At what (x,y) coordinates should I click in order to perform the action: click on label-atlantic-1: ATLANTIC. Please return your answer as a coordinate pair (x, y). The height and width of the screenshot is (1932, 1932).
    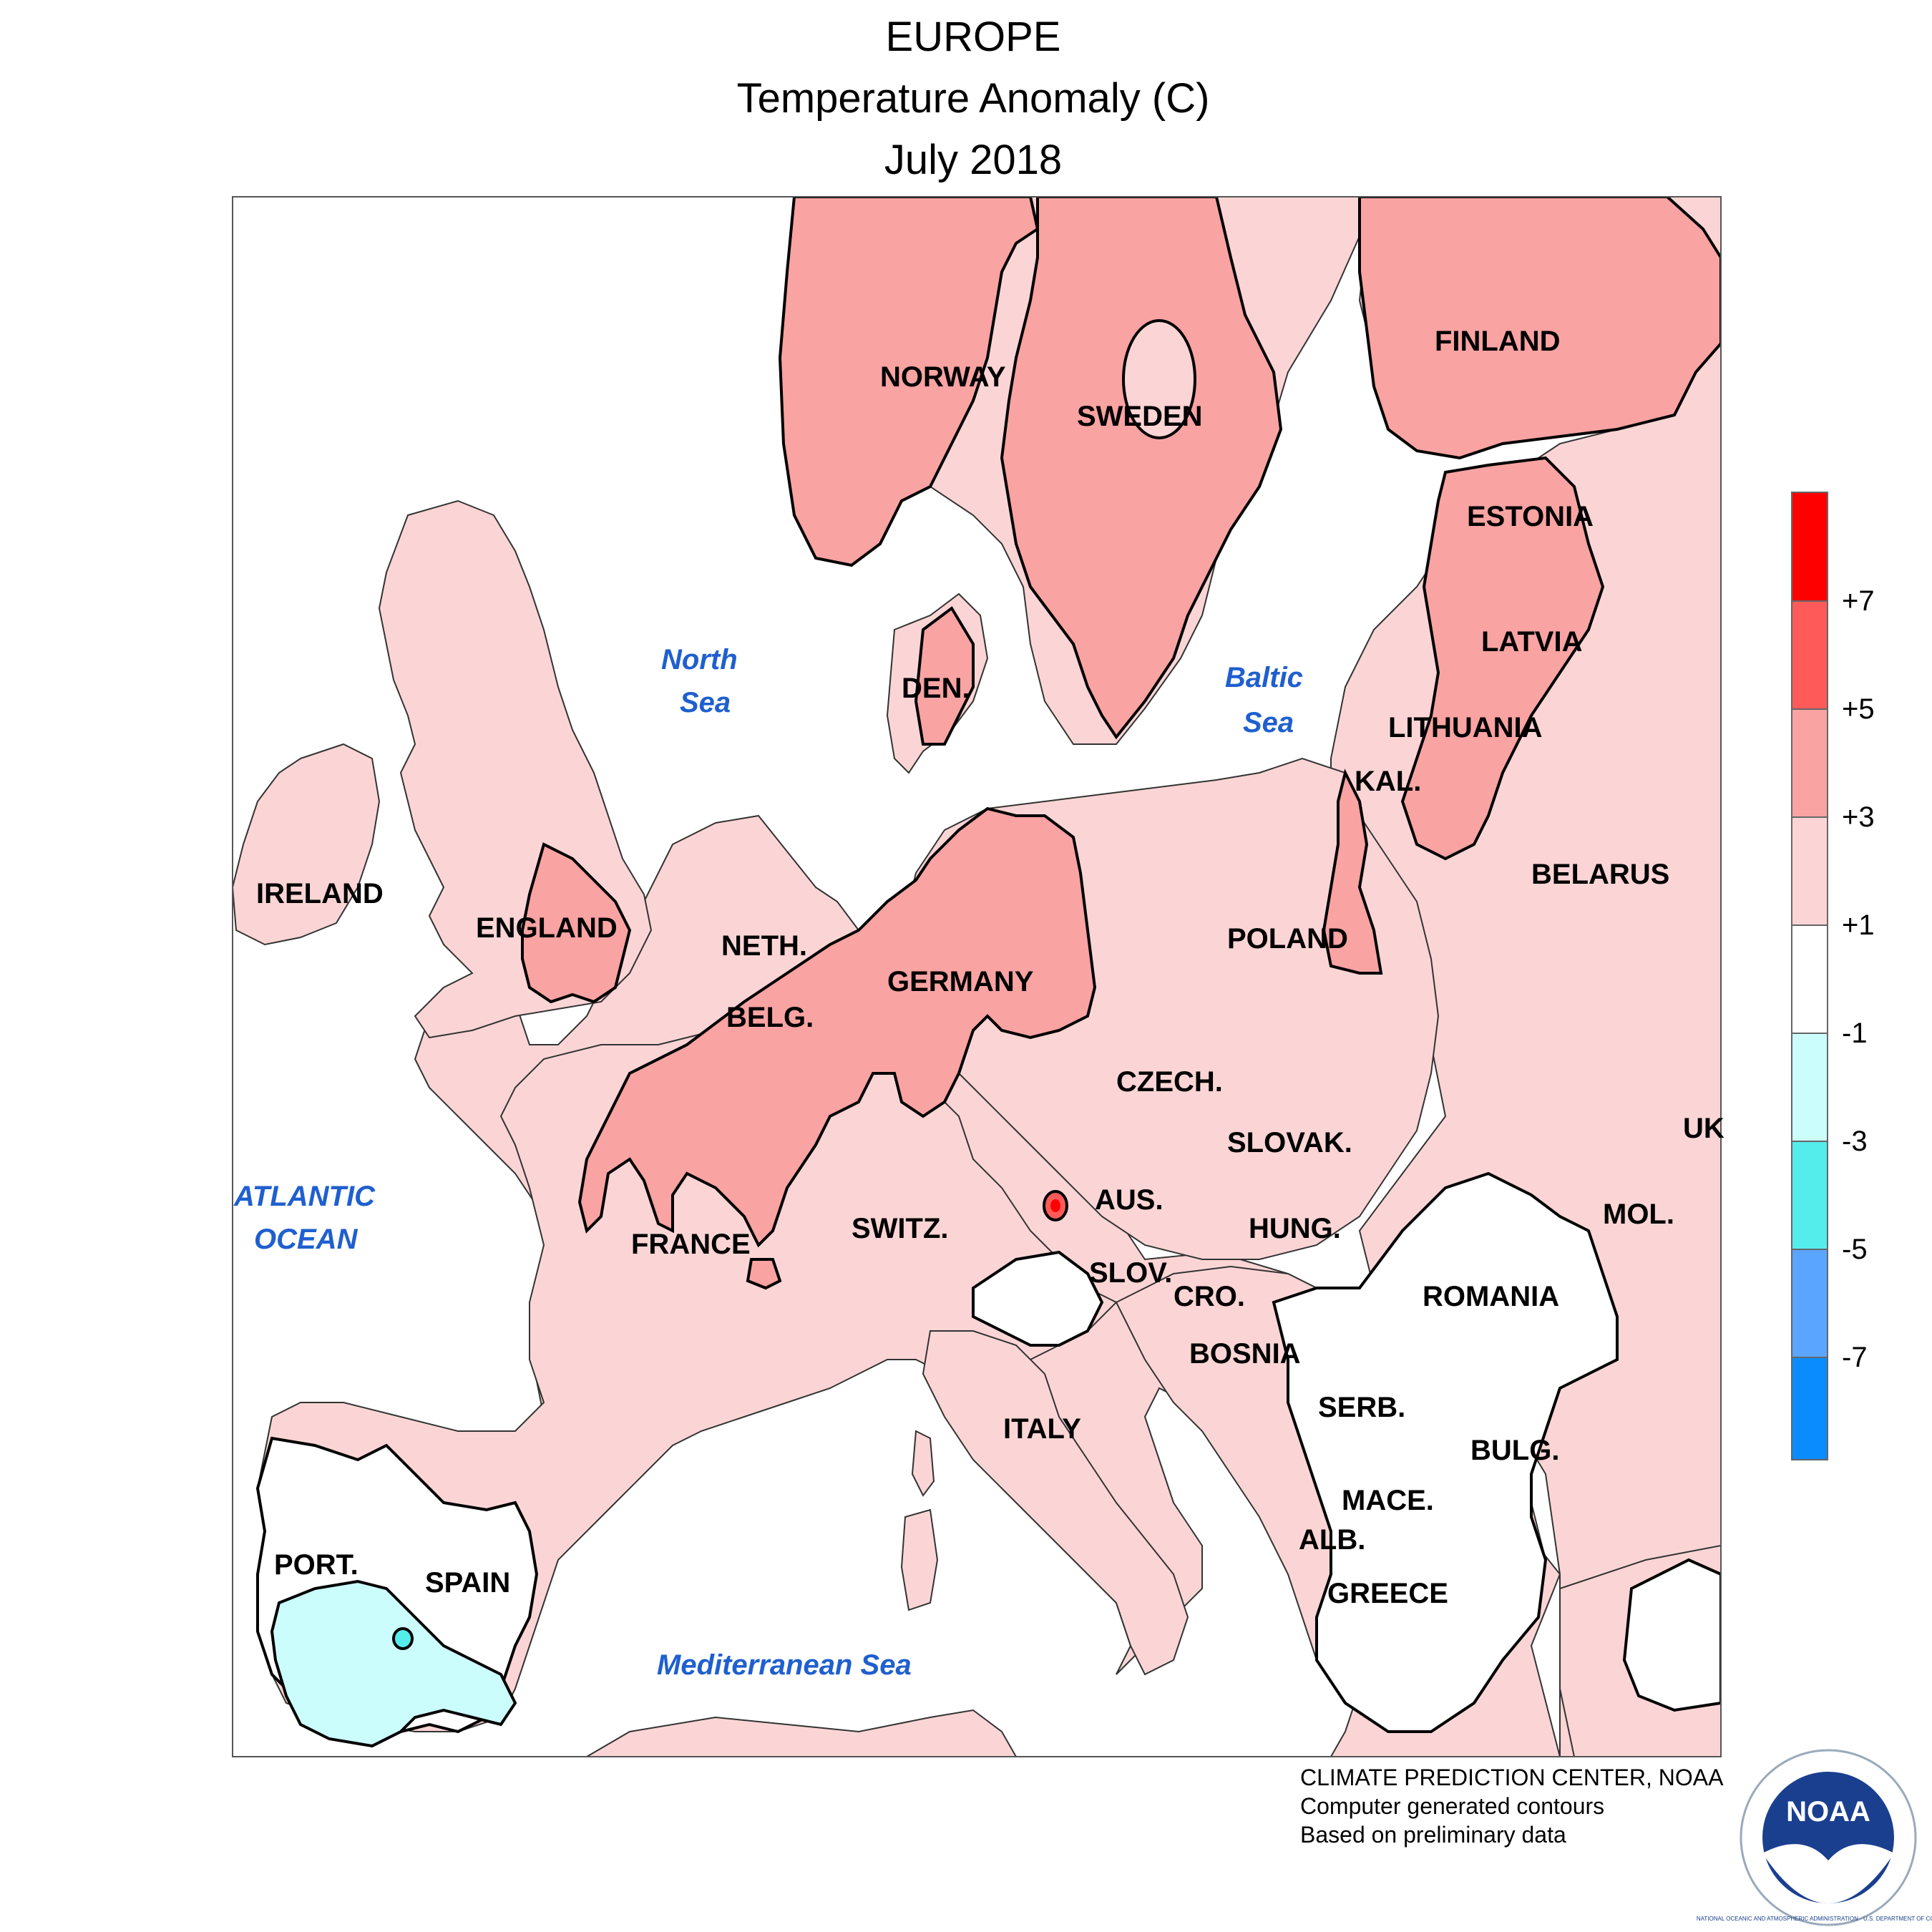
    Looking at the image, I should click on (304, 1196).